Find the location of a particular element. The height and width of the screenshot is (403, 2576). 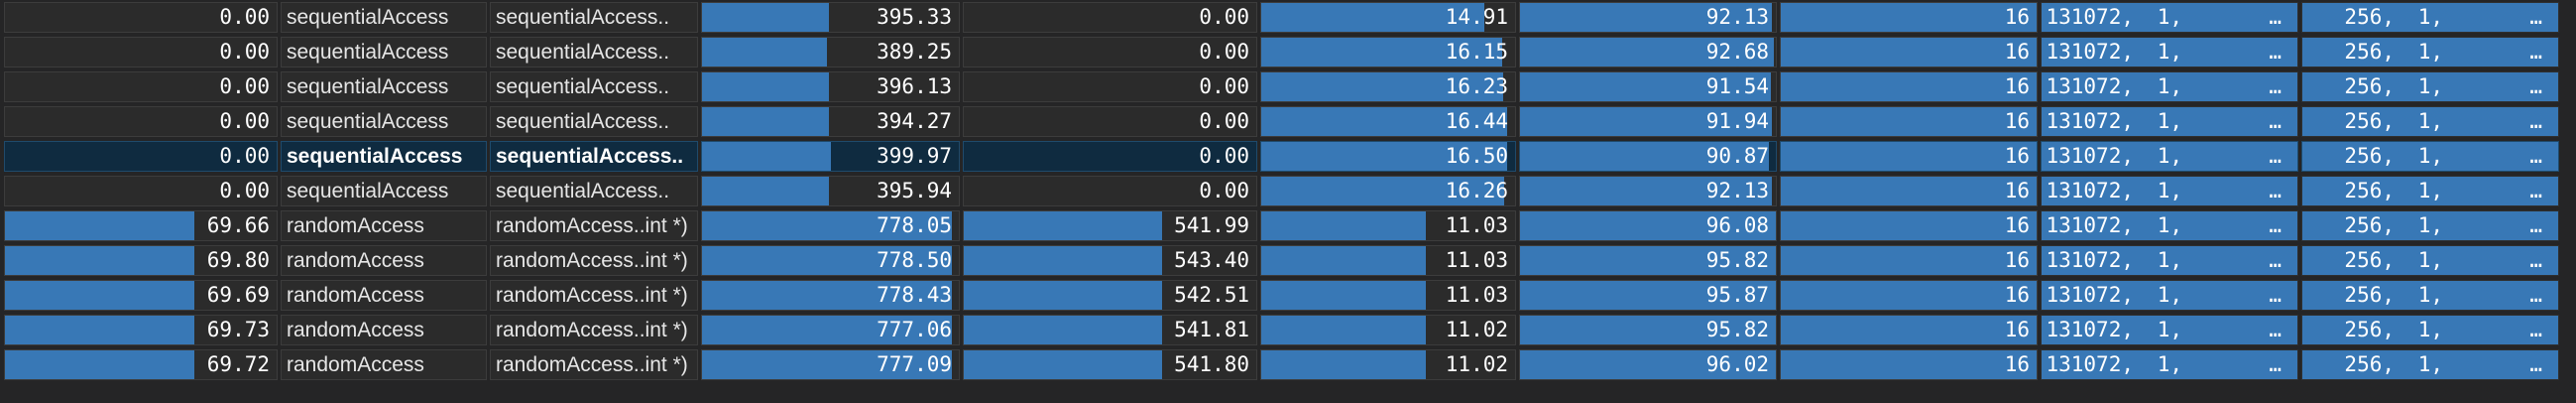

cell-c3: 777.09 is located at coordinates (831, 364).